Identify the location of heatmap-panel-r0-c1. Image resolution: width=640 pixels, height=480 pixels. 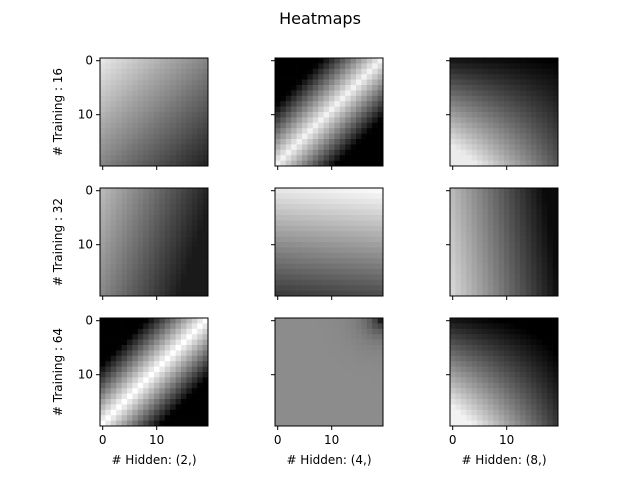
(327, 113).